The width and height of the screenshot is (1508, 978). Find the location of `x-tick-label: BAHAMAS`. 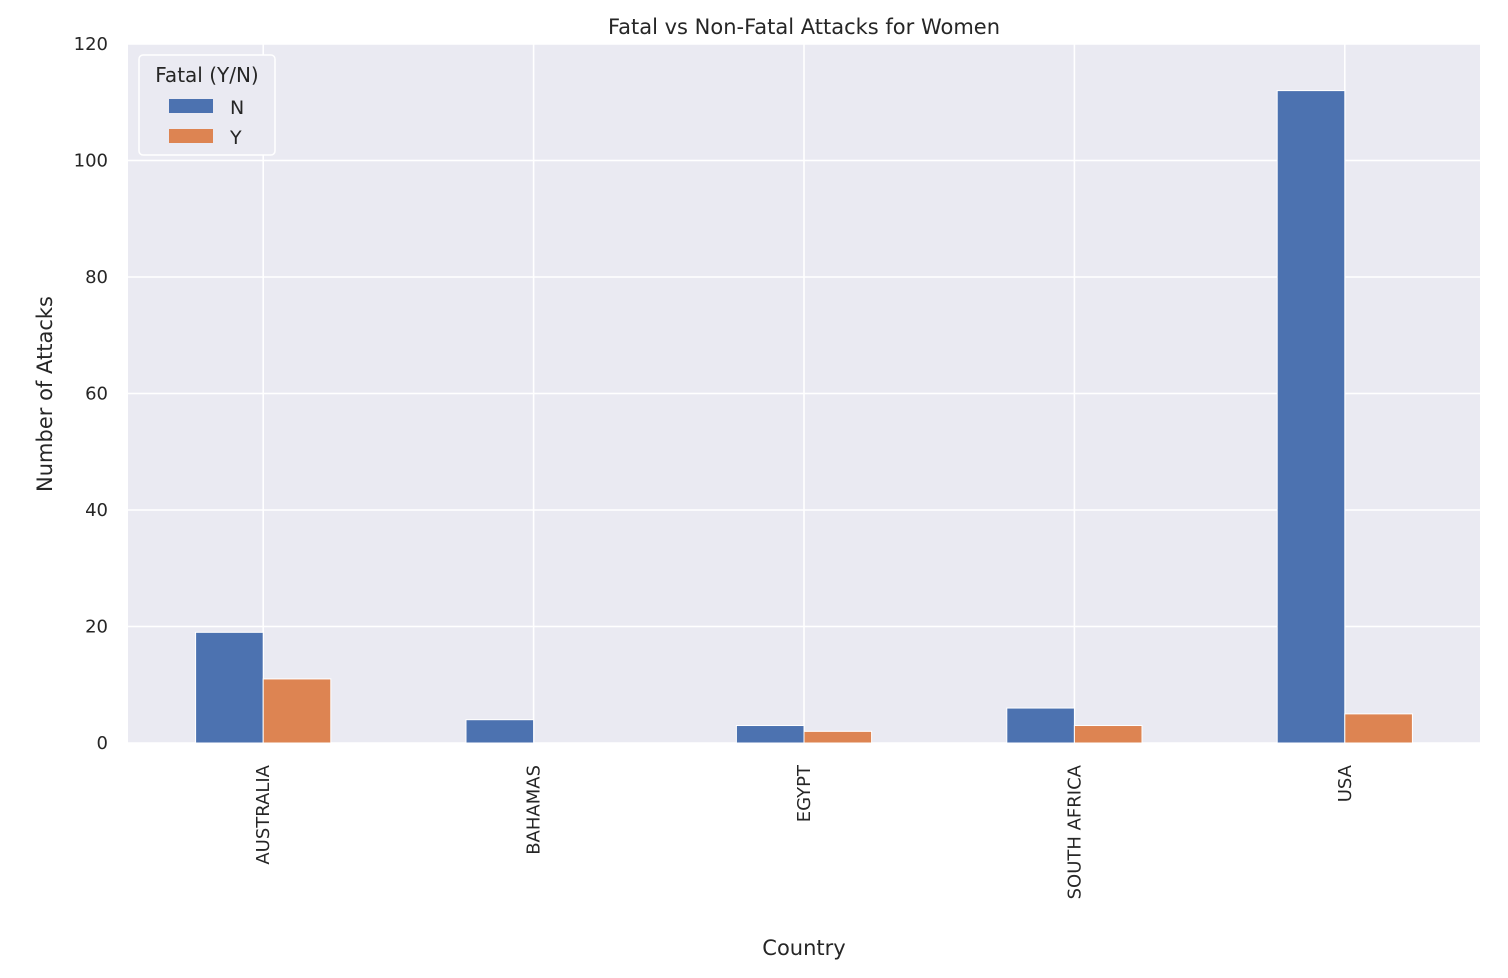

x-tick-label: BAHAMAS is located at coordinates (534, 810).